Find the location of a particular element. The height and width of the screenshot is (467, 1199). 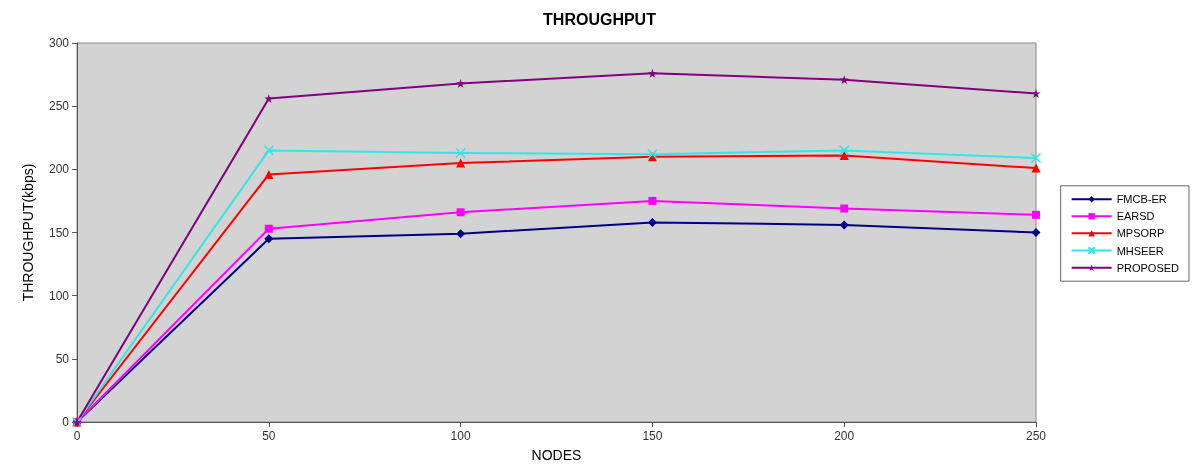

chart-title: THROUGHPUT is located at coordinates (600, 19).